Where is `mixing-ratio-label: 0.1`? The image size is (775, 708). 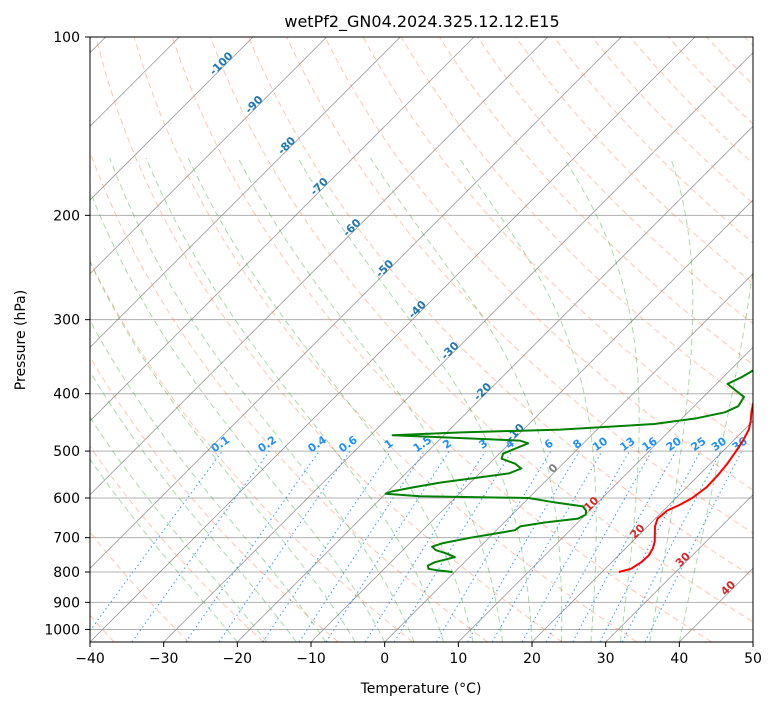
mixing-ratio-label: 0.1 is located at coordinates (220, 444).